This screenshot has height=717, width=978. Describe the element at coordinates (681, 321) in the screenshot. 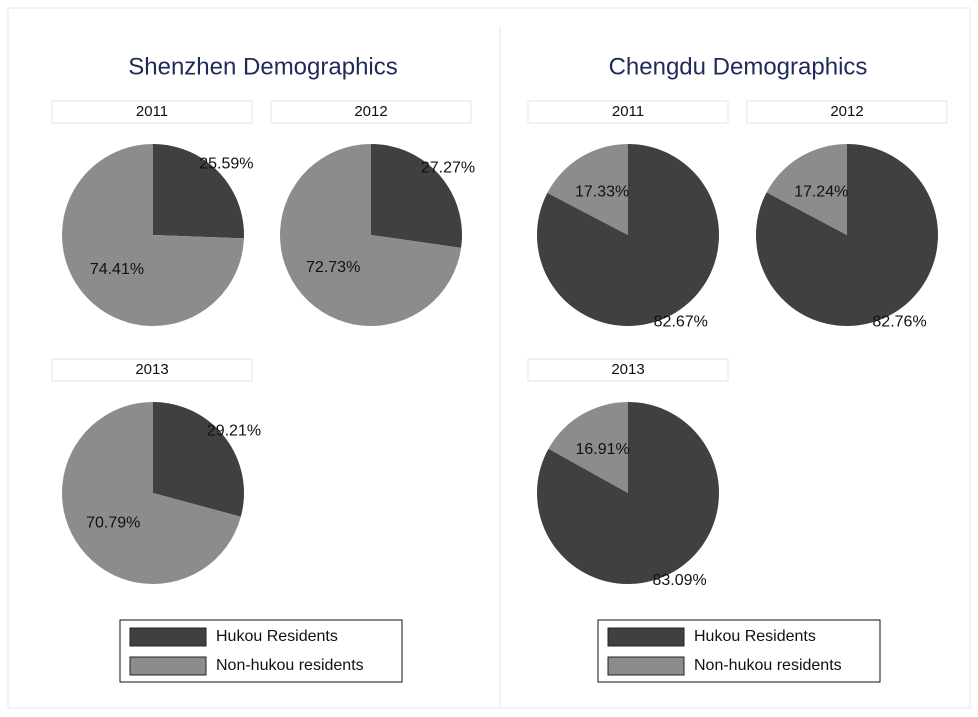

I see `data-label: 82.67%` at that location.